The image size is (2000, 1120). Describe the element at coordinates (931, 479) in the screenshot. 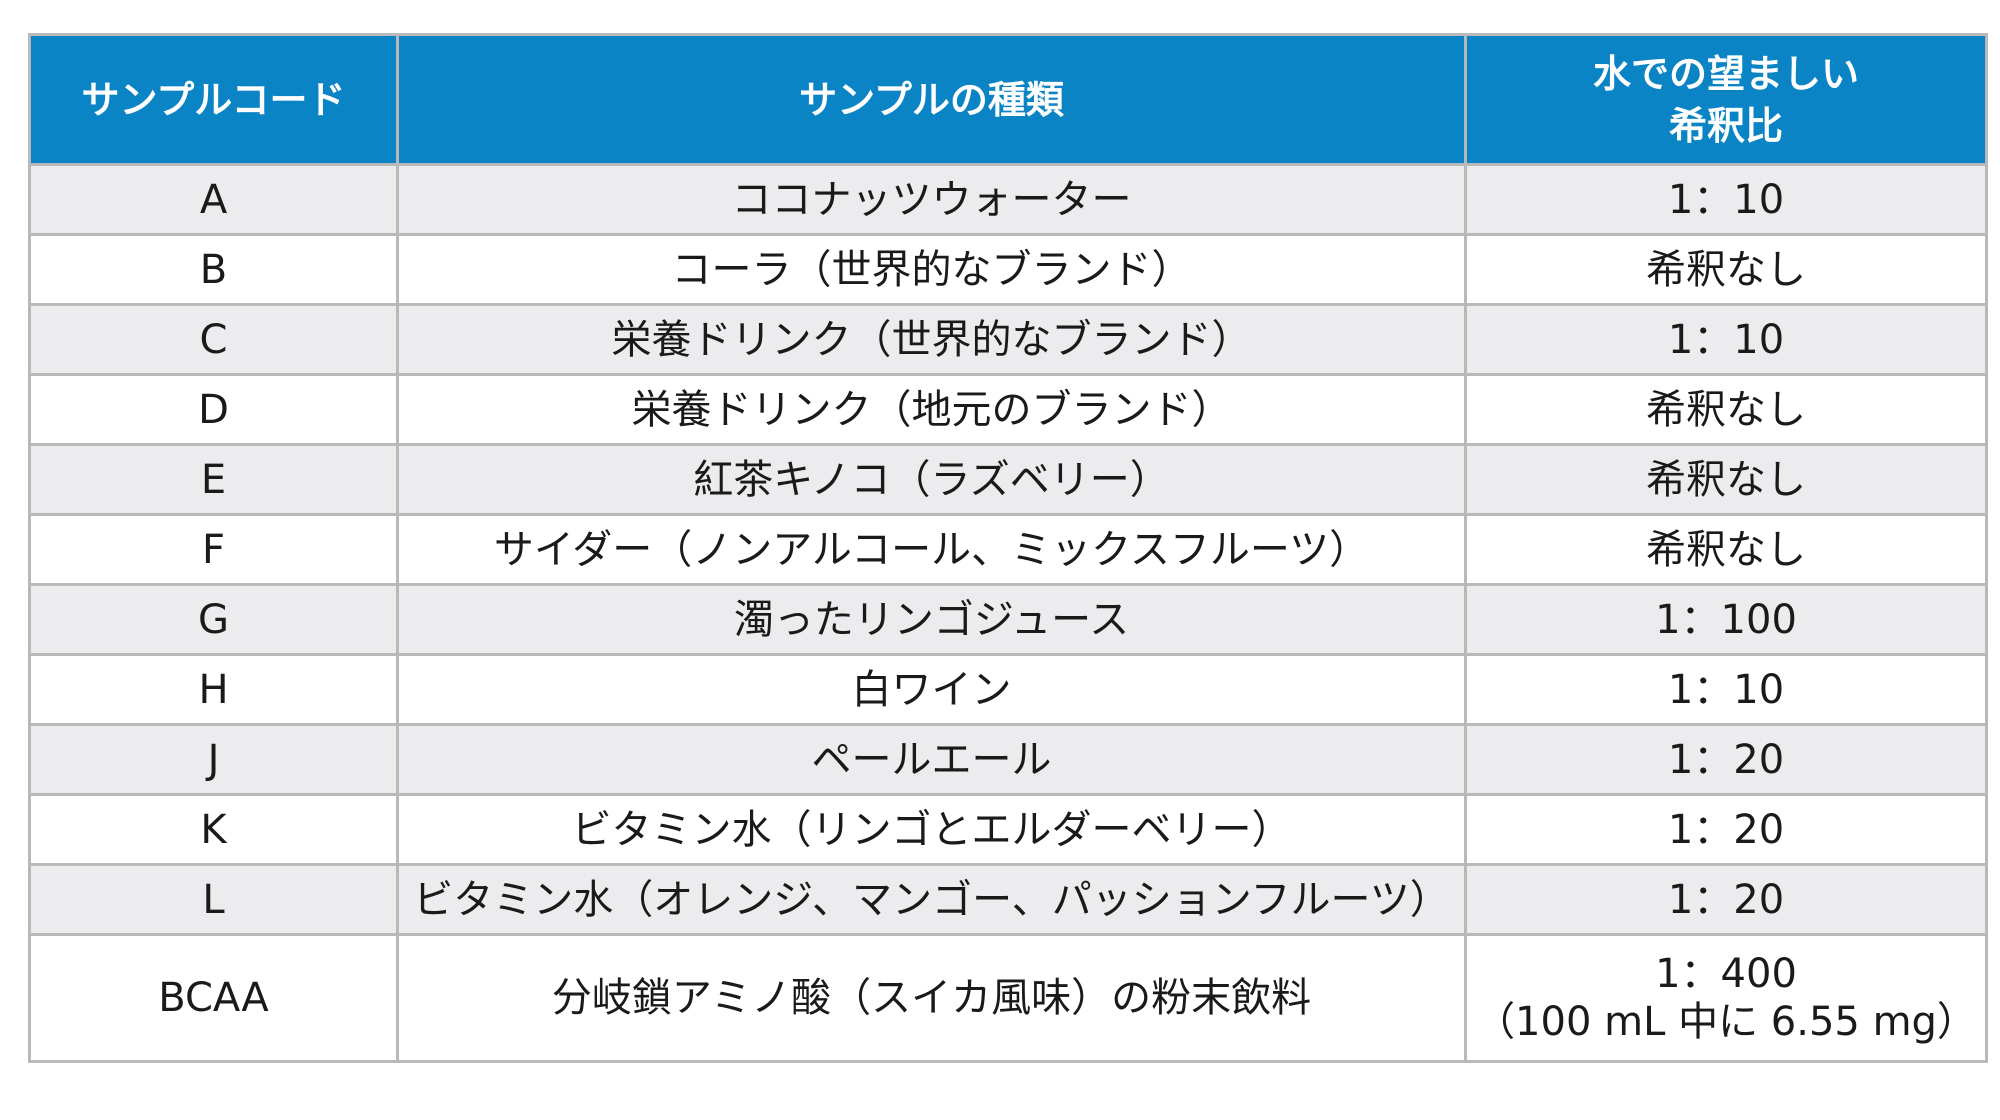

I see `cell-type: 紅茶キノコ（ラズベリー）` at that location.